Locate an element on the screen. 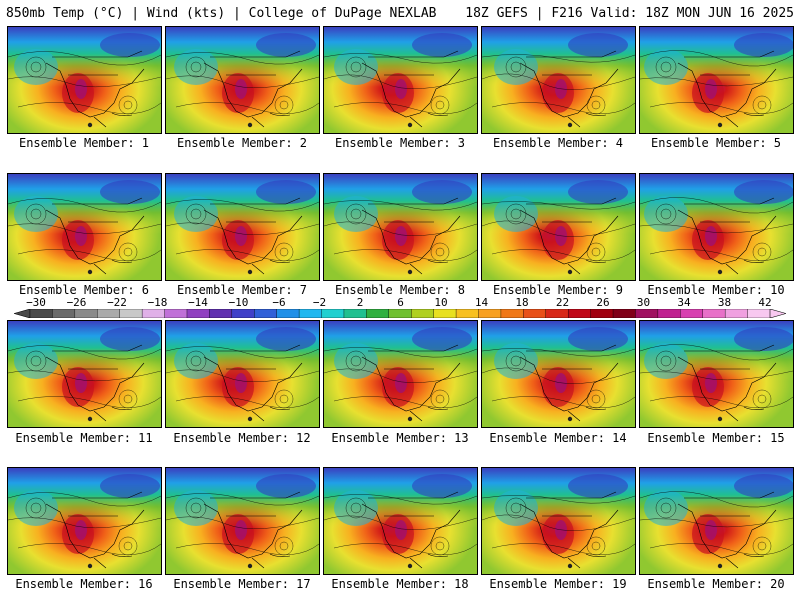 This screenshot has height=600, width=800. colorbar-tick-label: 14 is located at coordinates (481, 302).